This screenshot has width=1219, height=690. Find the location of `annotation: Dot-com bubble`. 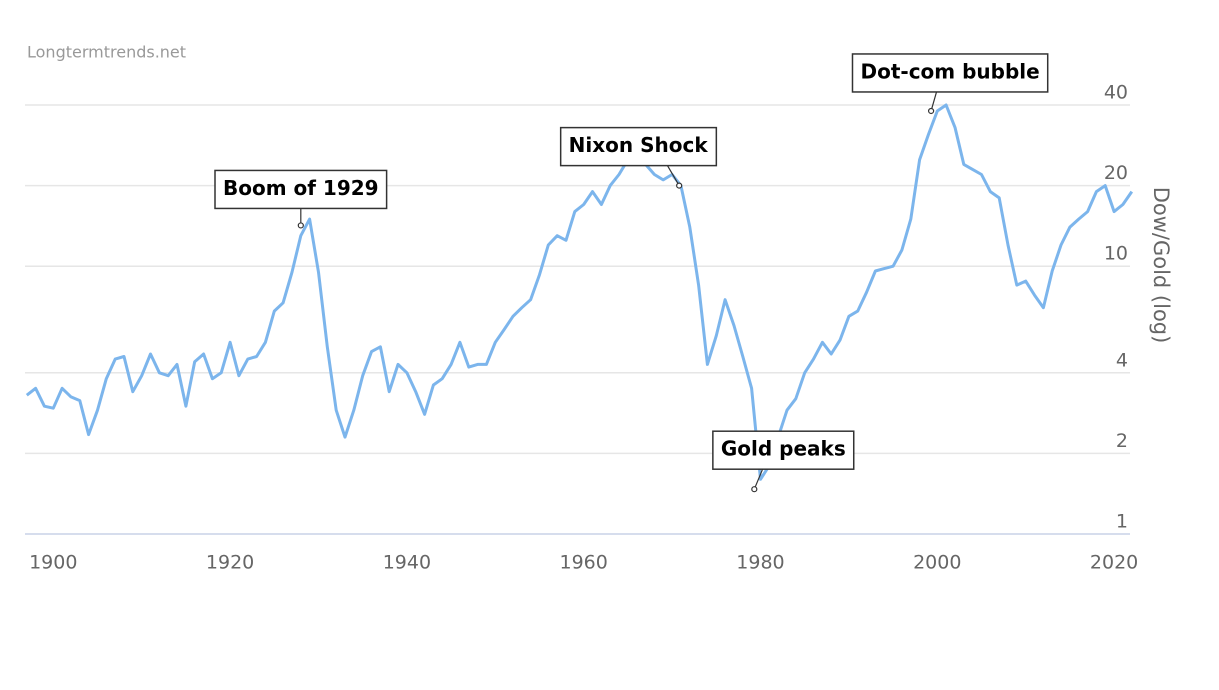

annotation: Dot-com bubble is located at coordinates (950, 84).